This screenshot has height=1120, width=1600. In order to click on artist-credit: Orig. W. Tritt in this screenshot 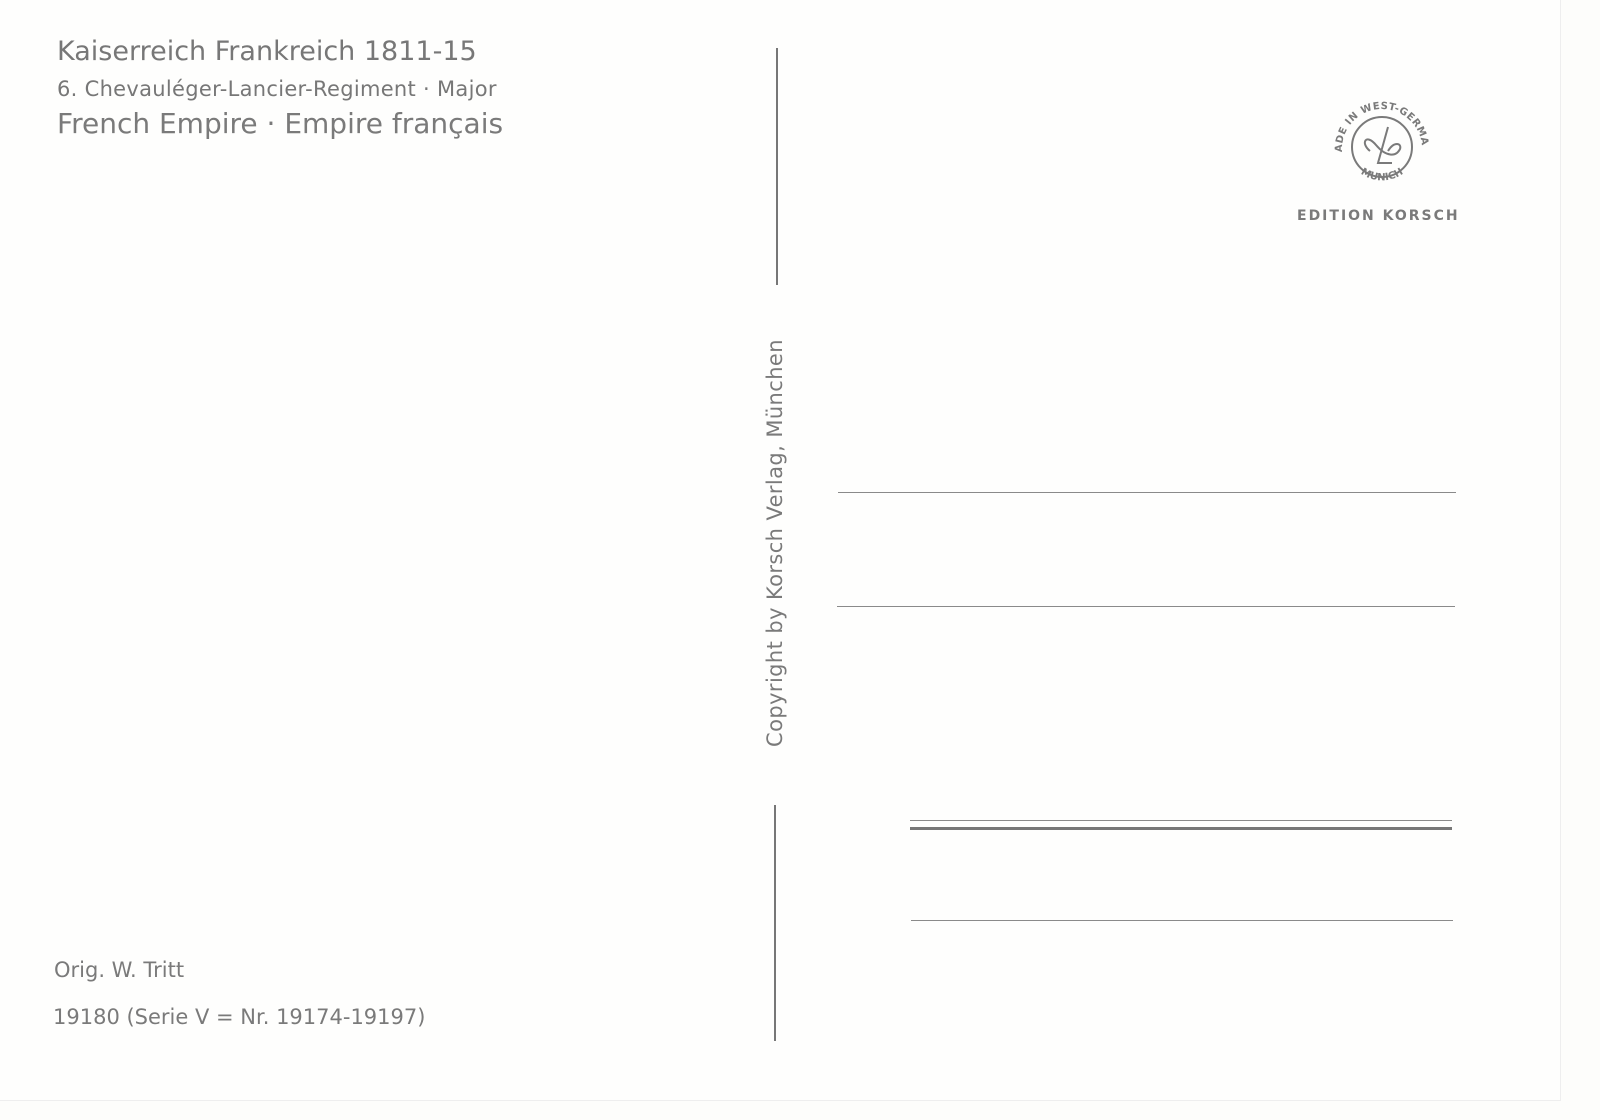, I will do `click(119, 970)`.